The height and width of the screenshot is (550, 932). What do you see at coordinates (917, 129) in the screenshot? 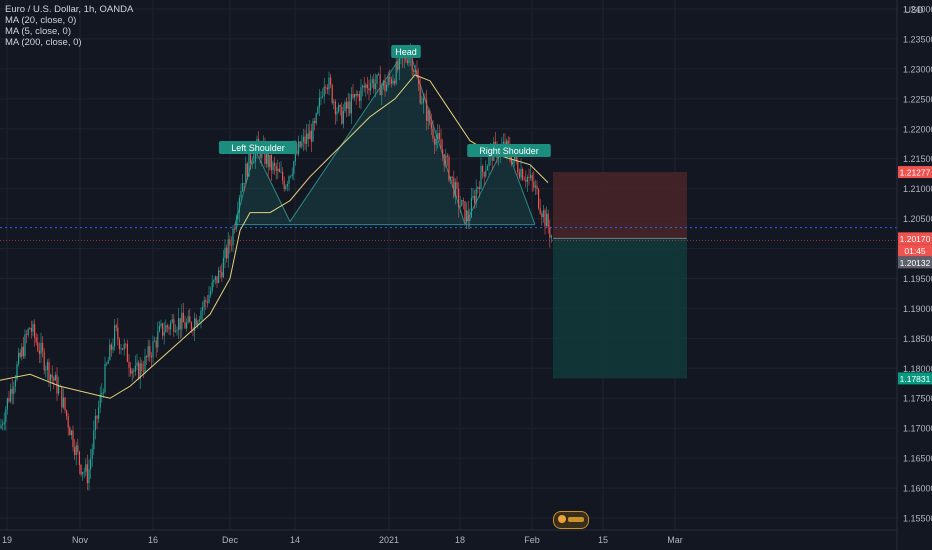
I see `y-tick-label: 1.22000` at bounding box center [917, 129].